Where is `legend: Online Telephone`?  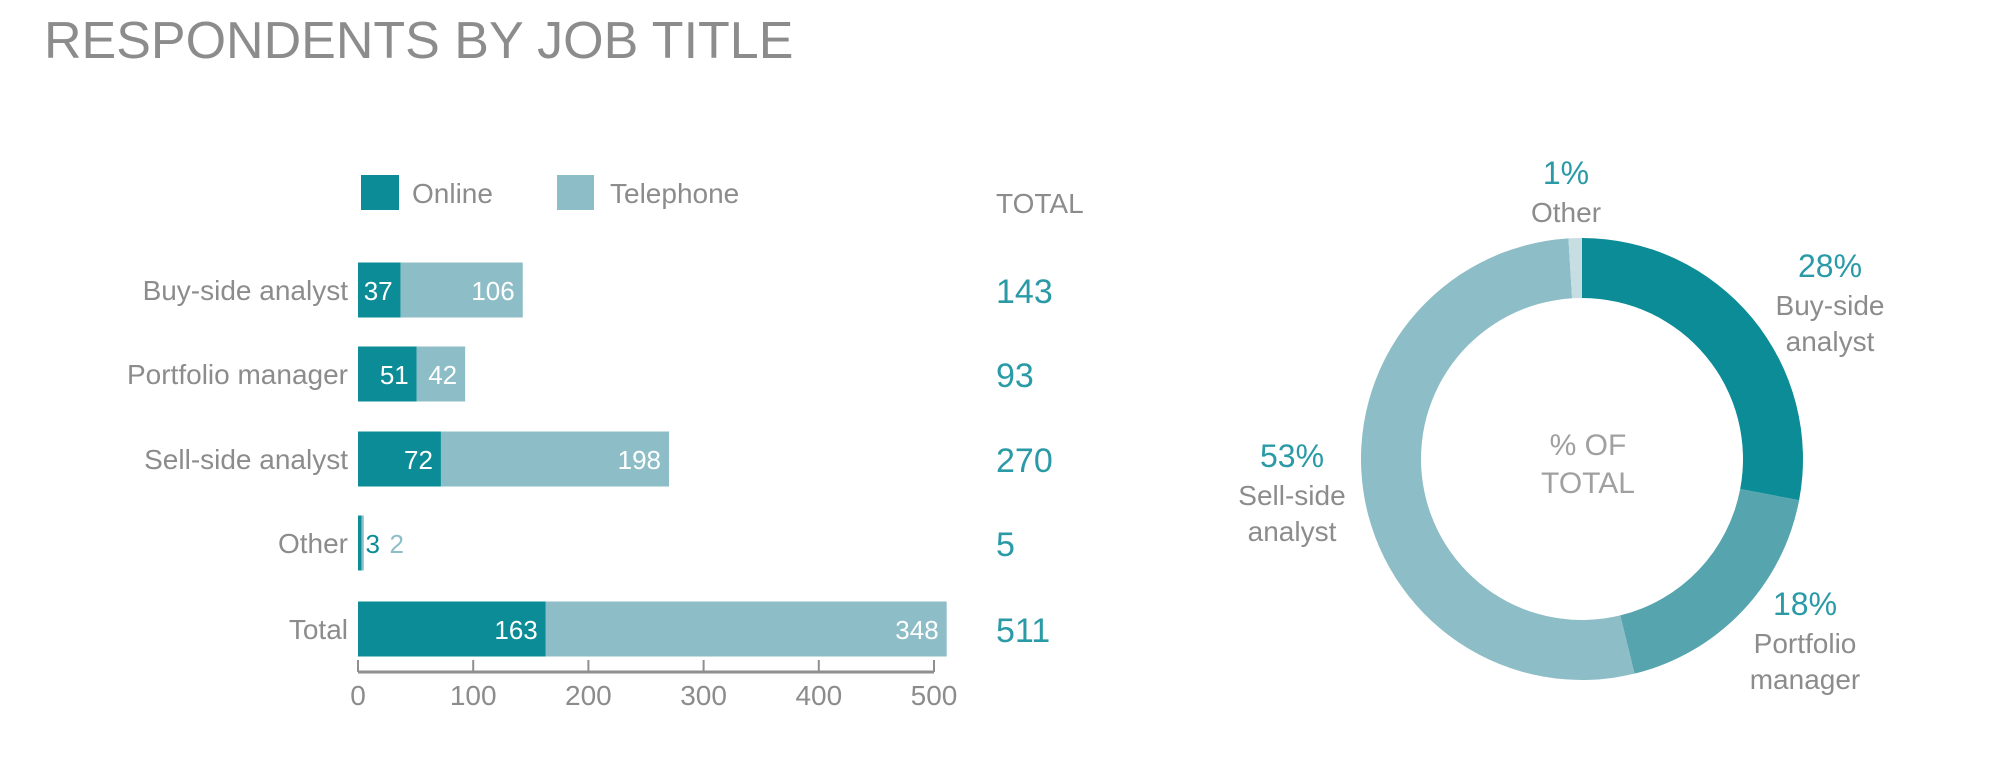
legend: Online Telephone is located at coordinates (550, 192).